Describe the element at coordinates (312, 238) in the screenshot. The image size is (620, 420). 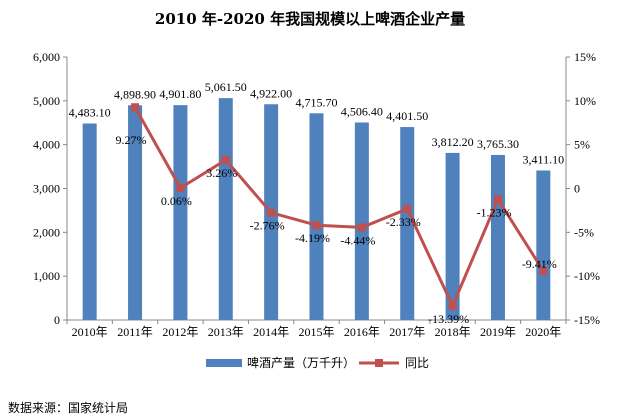
I see `line-data-label: -4.19%` at that location.